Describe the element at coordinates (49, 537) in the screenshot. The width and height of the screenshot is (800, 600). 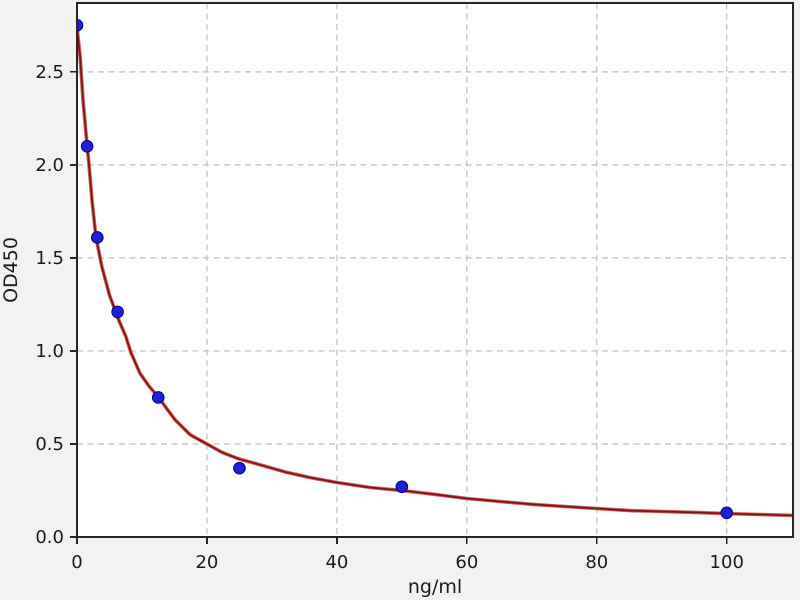
I see `y-tick-label: 0.0` at that location.